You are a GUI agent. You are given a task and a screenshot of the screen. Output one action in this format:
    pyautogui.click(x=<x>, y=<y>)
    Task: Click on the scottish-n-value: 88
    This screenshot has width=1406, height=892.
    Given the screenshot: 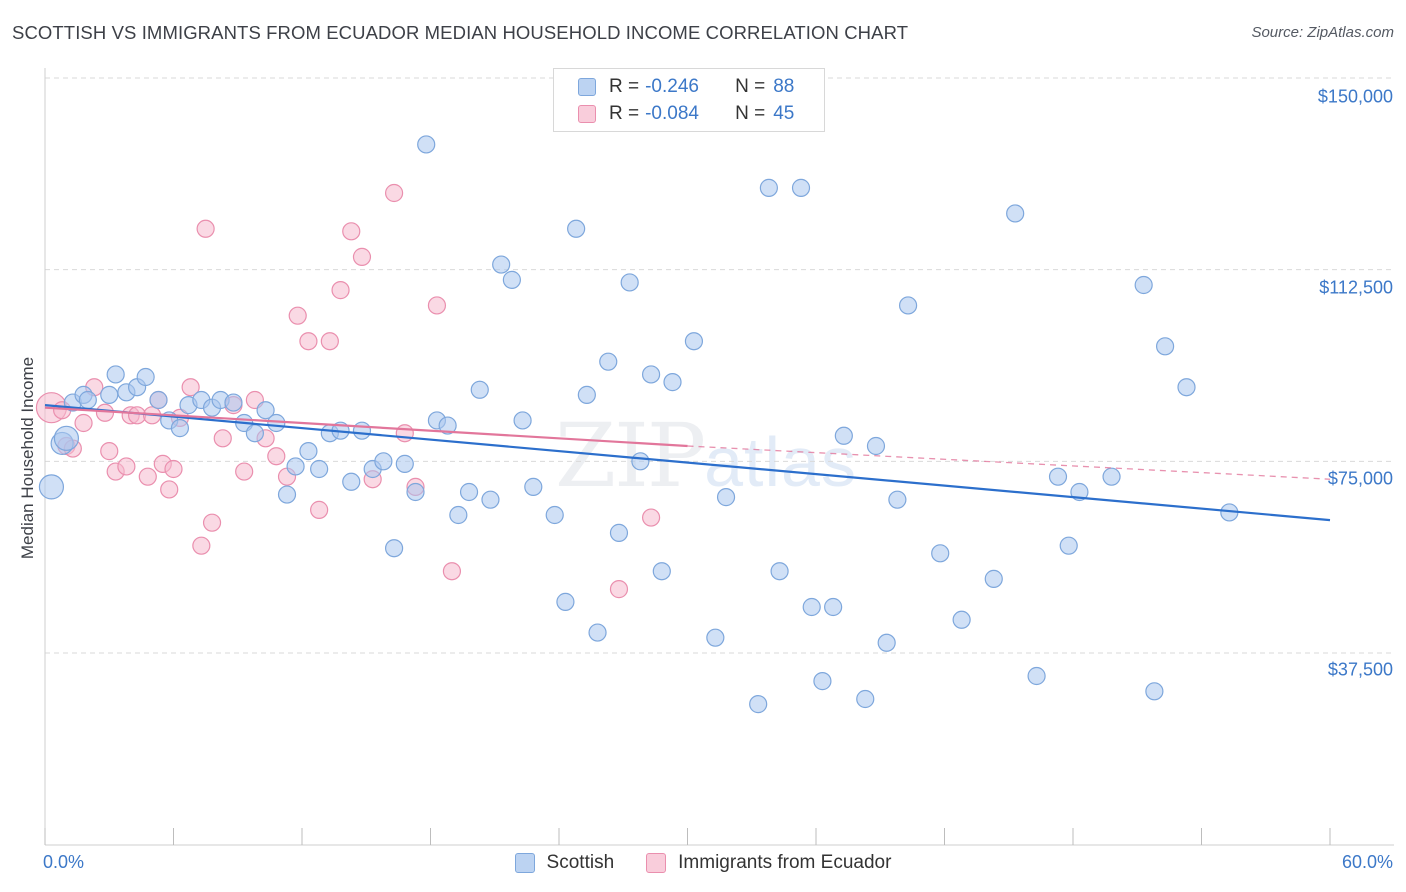 What is the action you would take?
    pyautogui.click(x=784, y=86)
    